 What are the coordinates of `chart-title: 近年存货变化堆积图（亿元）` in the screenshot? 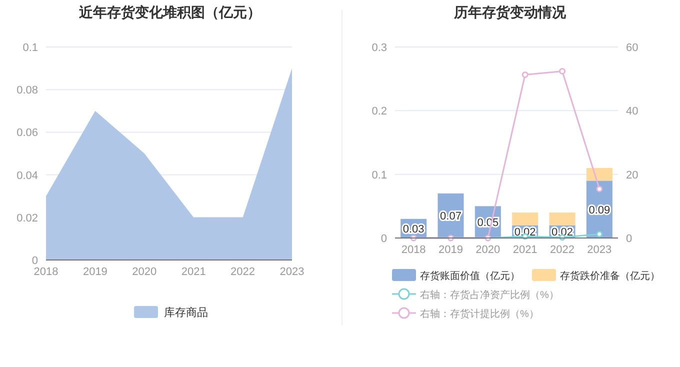 It's located at (169, 12).